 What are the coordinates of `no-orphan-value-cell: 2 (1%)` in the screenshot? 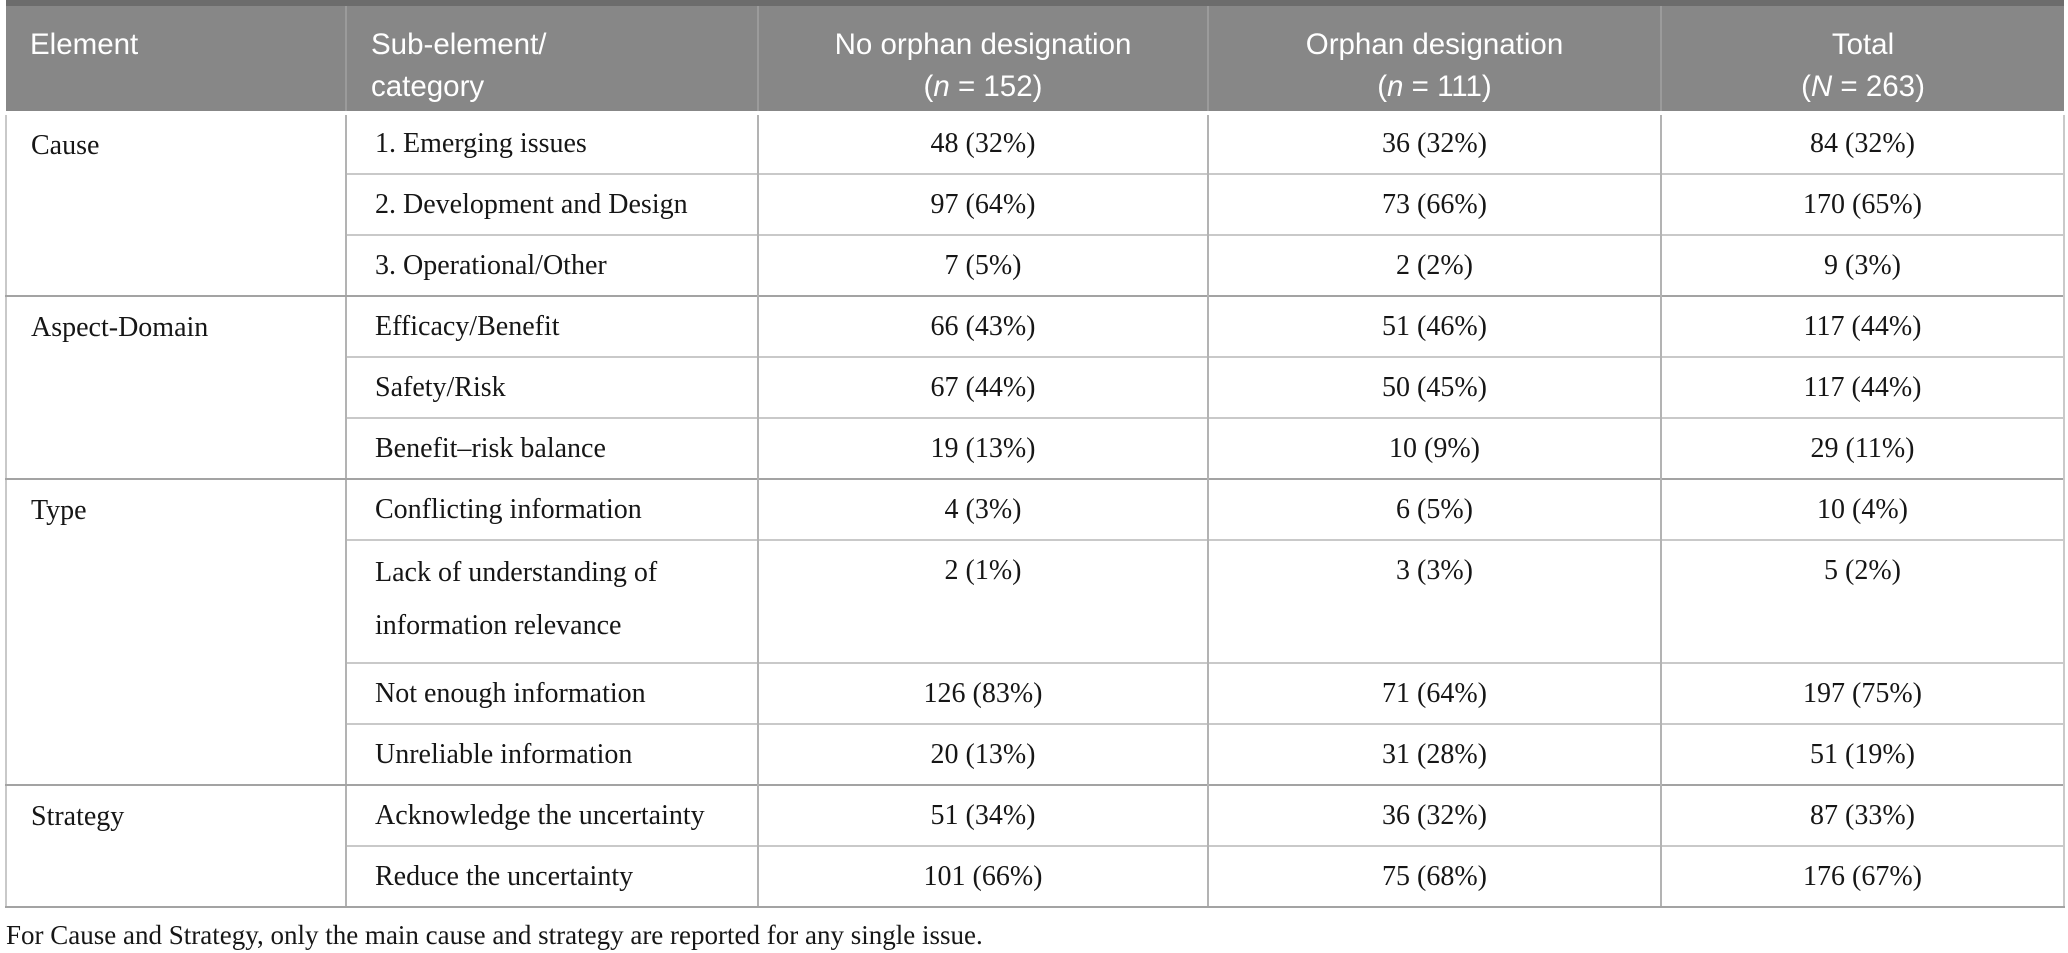 It's located at (982, 601).